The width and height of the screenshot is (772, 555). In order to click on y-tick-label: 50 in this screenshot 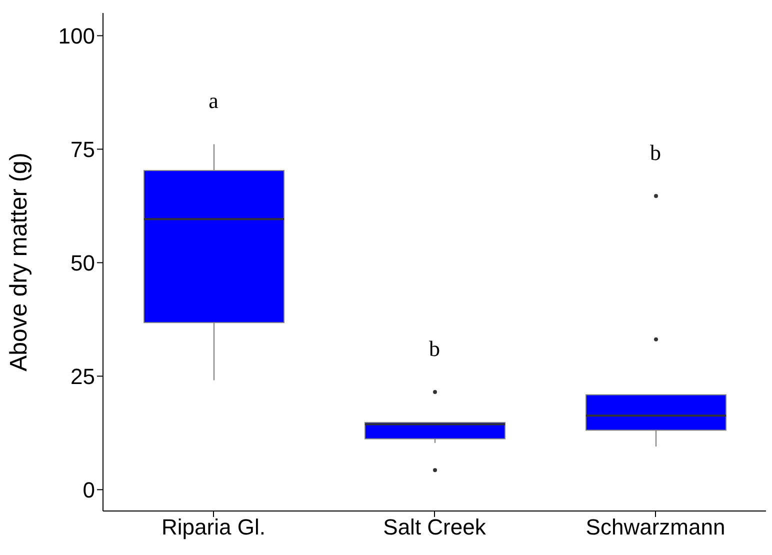, I will do `click(82, 263)`.